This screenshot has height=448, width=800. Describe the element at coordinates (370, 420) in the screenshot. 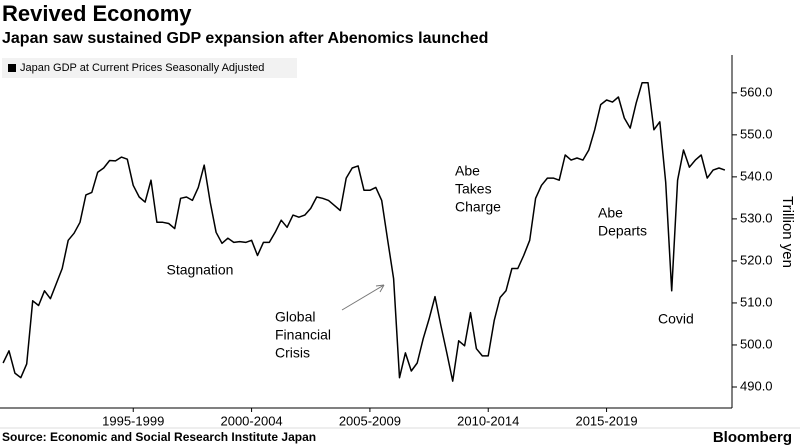

I see `x-tick-label: 2005-2009` at that location.